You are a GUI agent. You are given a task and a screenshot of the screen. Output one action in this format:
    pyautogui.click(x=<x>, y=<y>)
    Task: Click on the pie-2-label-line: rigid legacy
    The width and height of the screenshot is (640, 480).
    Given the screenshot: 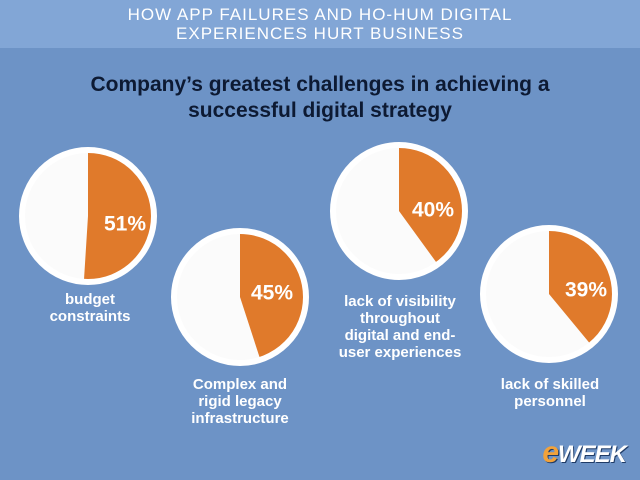 What is the action you would take?
    pyautogui.click(x=240, y=401)
    